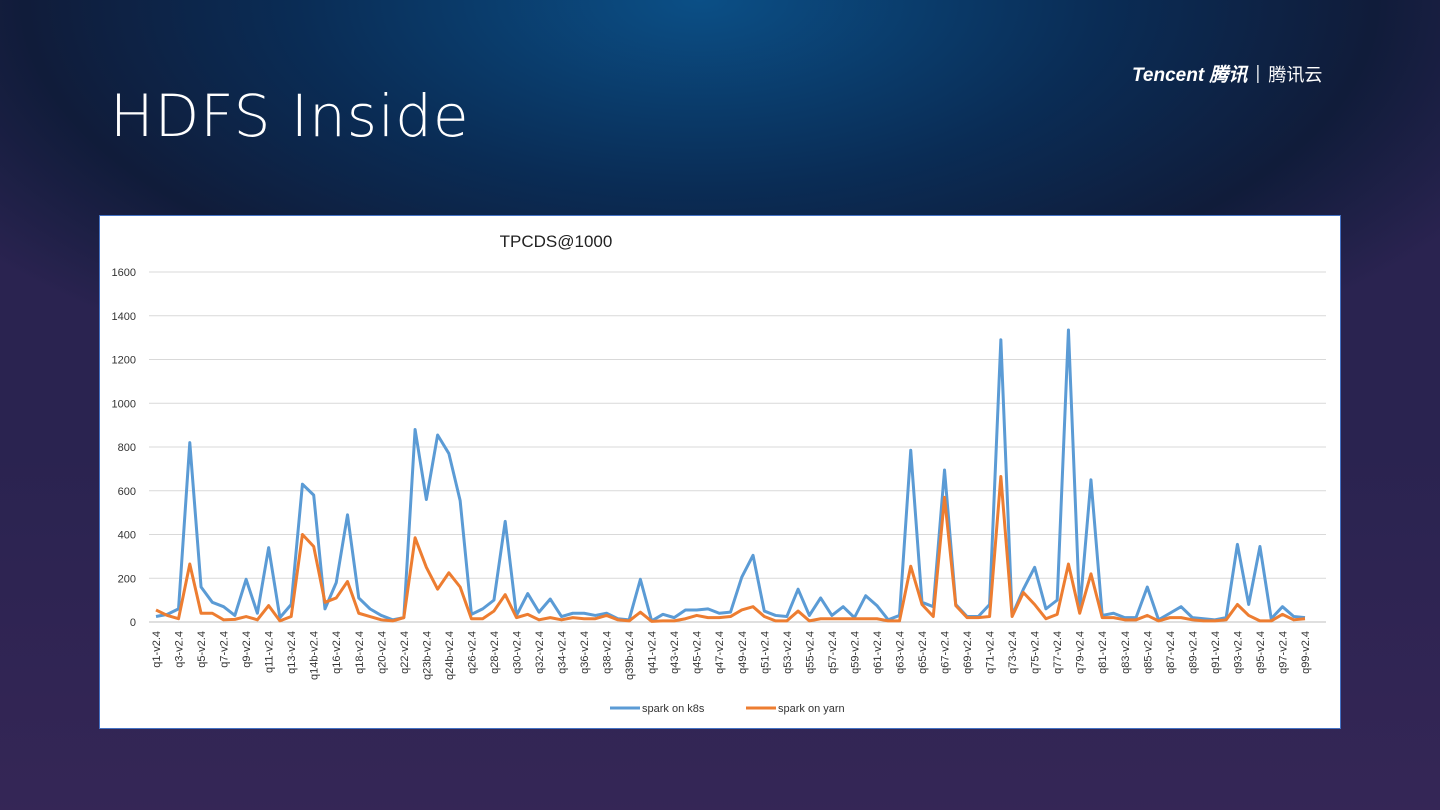  Describe the element at coordinates (495, 652) in the screenshot. I see `x-tick-label: q28-v2.4` at that location.